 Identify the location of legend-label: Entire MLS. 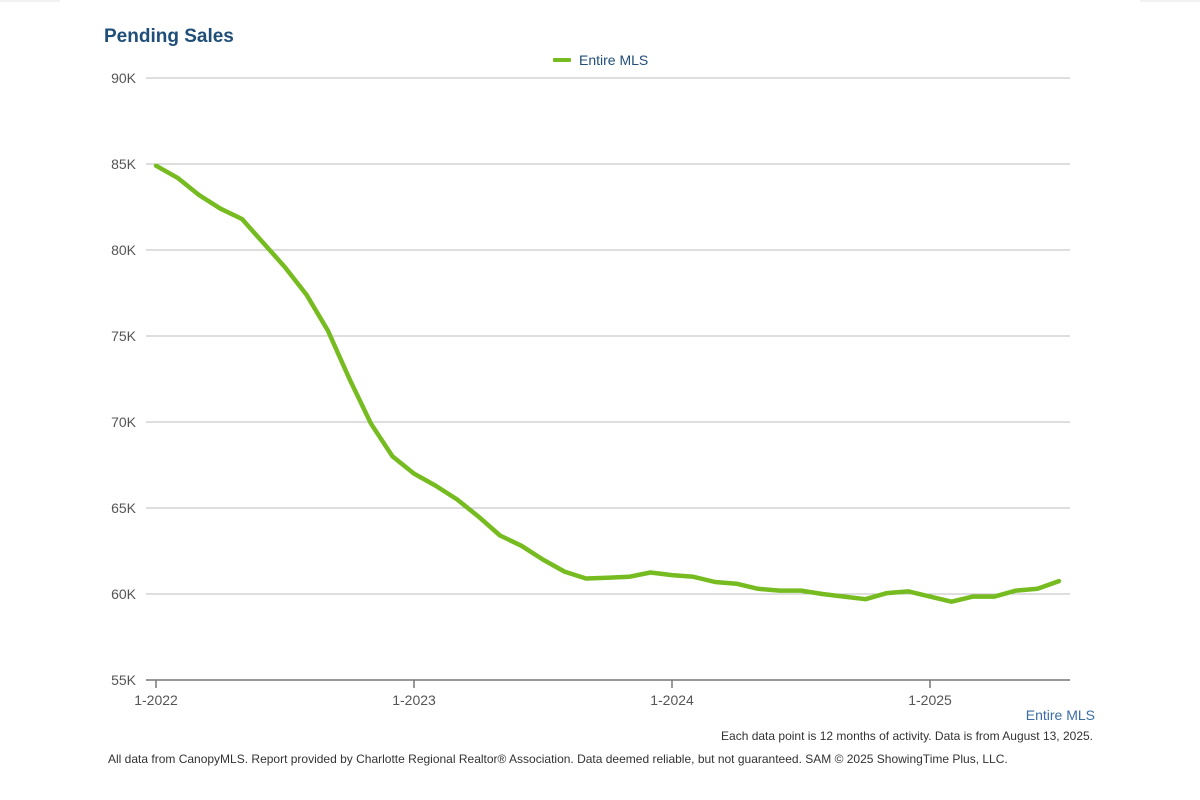
(614, 60).